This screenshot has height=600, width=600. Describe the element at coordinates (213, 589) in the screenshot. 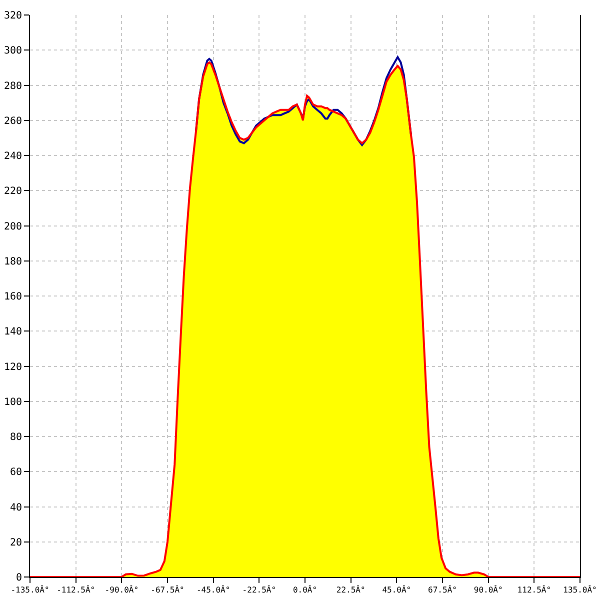

I see `x-tick-label: -45.0Â°` at that location.